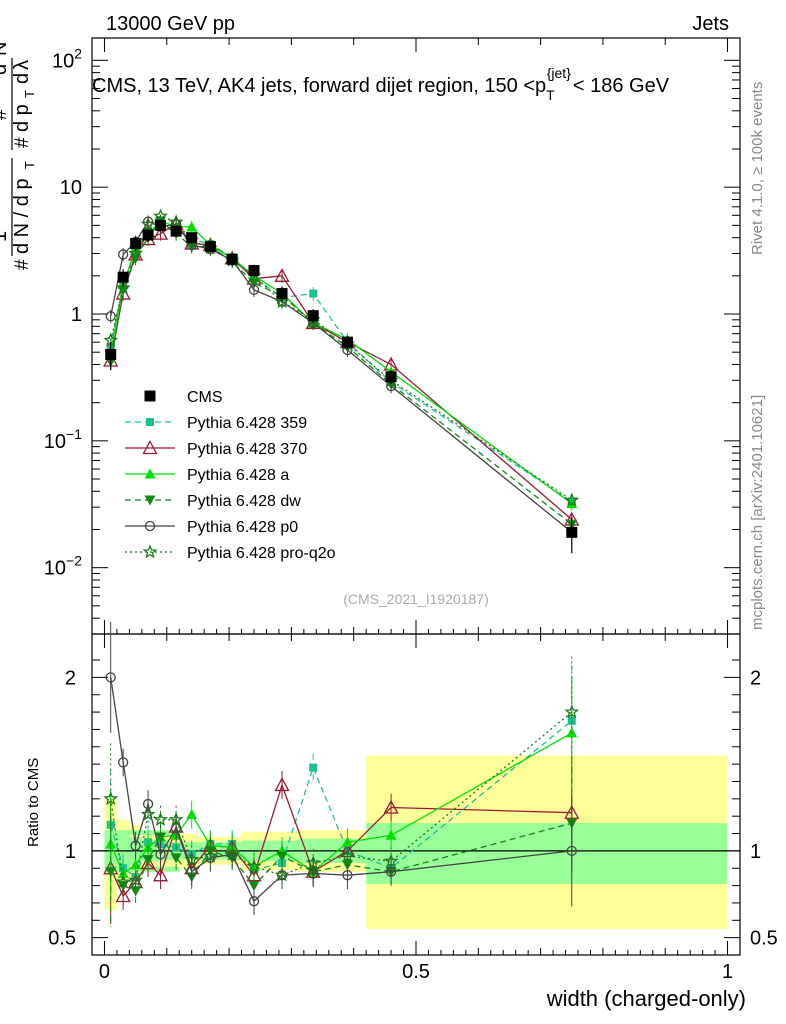  Describe the element at coordinates (70, 678) in the screenshot. I see `y-tick-label-ratio: 2` at that location.